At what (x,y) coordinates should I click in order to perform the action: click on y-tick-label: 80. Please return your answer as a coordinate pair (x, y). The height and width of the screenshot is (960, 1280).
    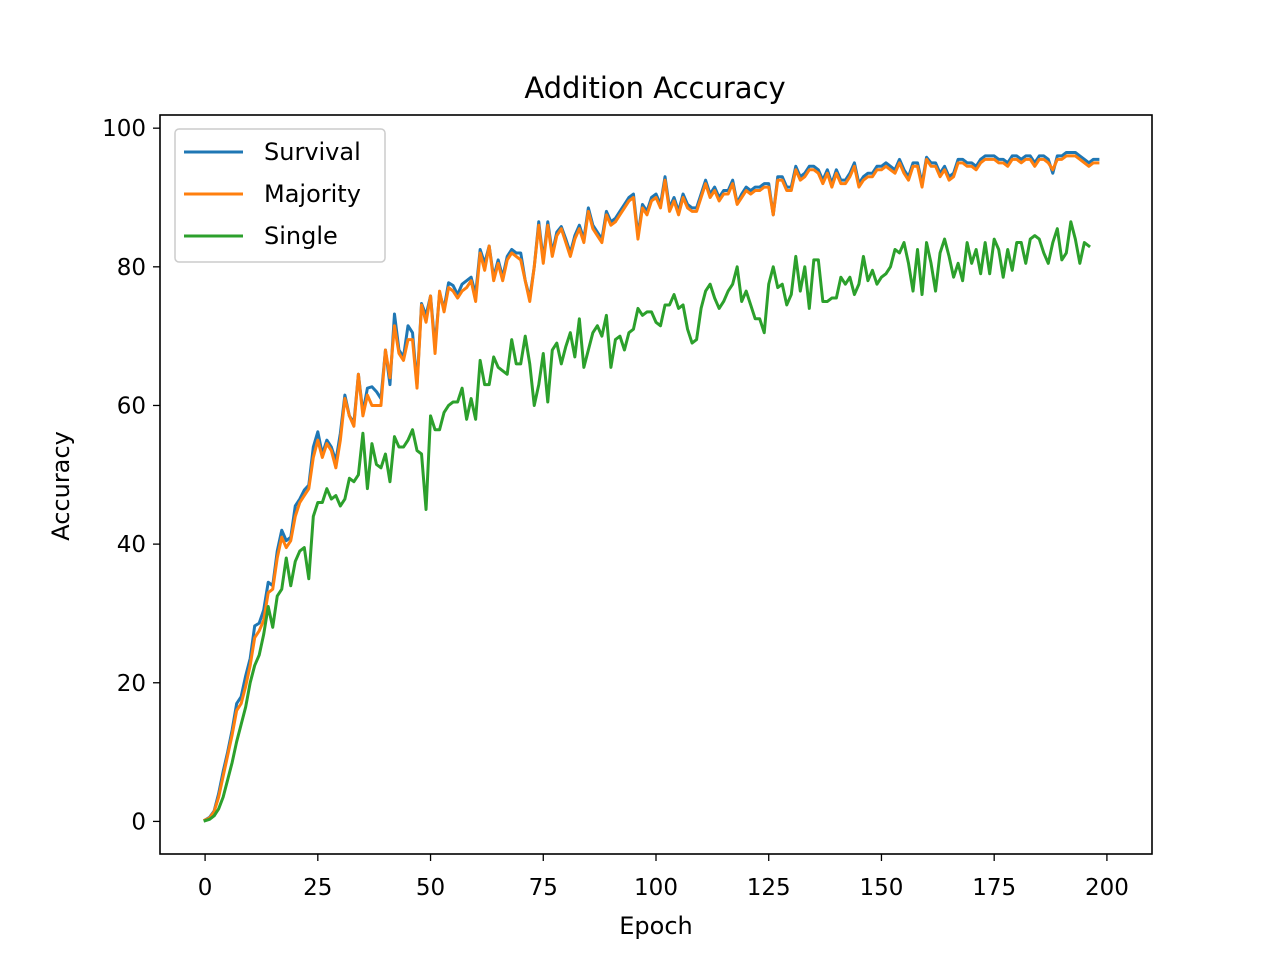
    Looking at the image, I should click on (131, 268).